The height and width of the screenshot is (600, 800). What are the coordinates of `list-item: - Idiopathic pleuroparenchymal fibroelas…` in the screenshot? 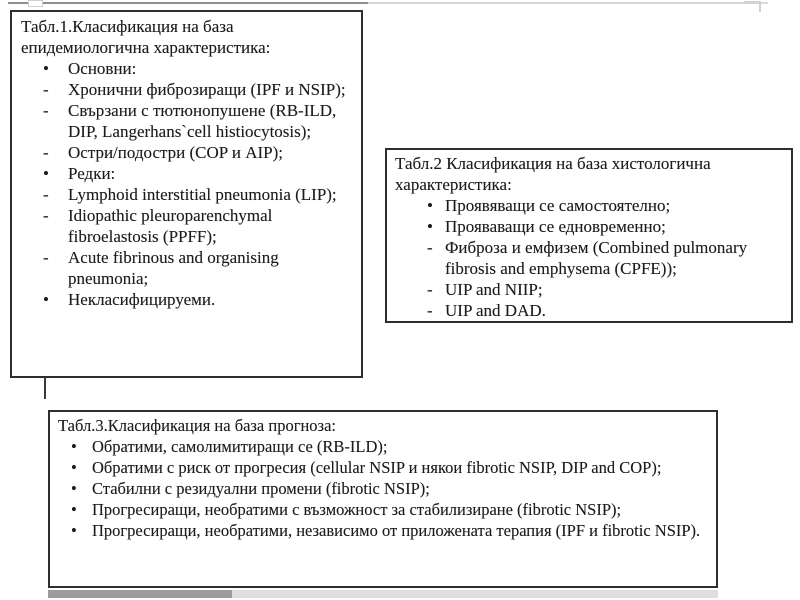 It's located at (188, 226).